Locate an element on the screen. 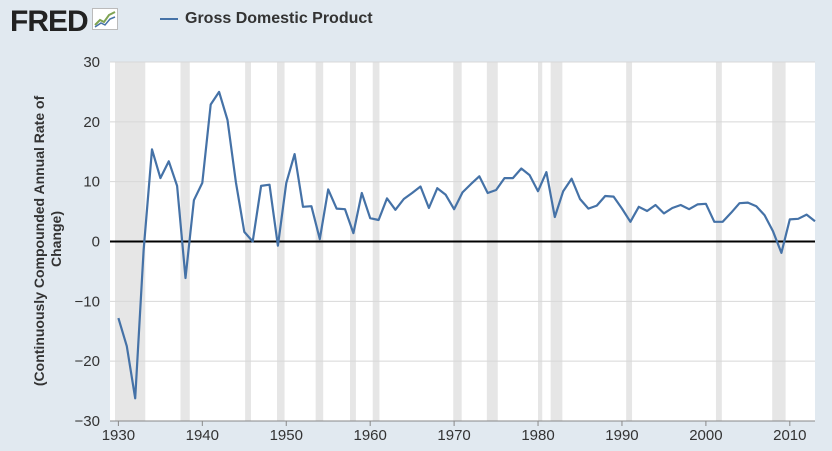 The height and width of the screenshot is (451, 832). y-axis-label-line-2: Change) is located at coordinates (56, 239).